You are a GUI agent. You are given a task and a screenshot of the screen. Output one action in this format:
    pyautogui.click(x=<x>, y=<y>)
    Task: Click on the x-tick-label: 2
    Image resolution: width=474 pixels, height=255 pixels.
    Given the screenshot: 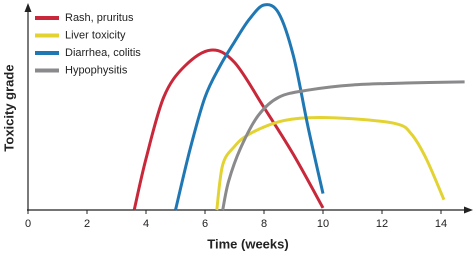 What is the action you would take?
    pyautogui.click(x=87, y=224)
    